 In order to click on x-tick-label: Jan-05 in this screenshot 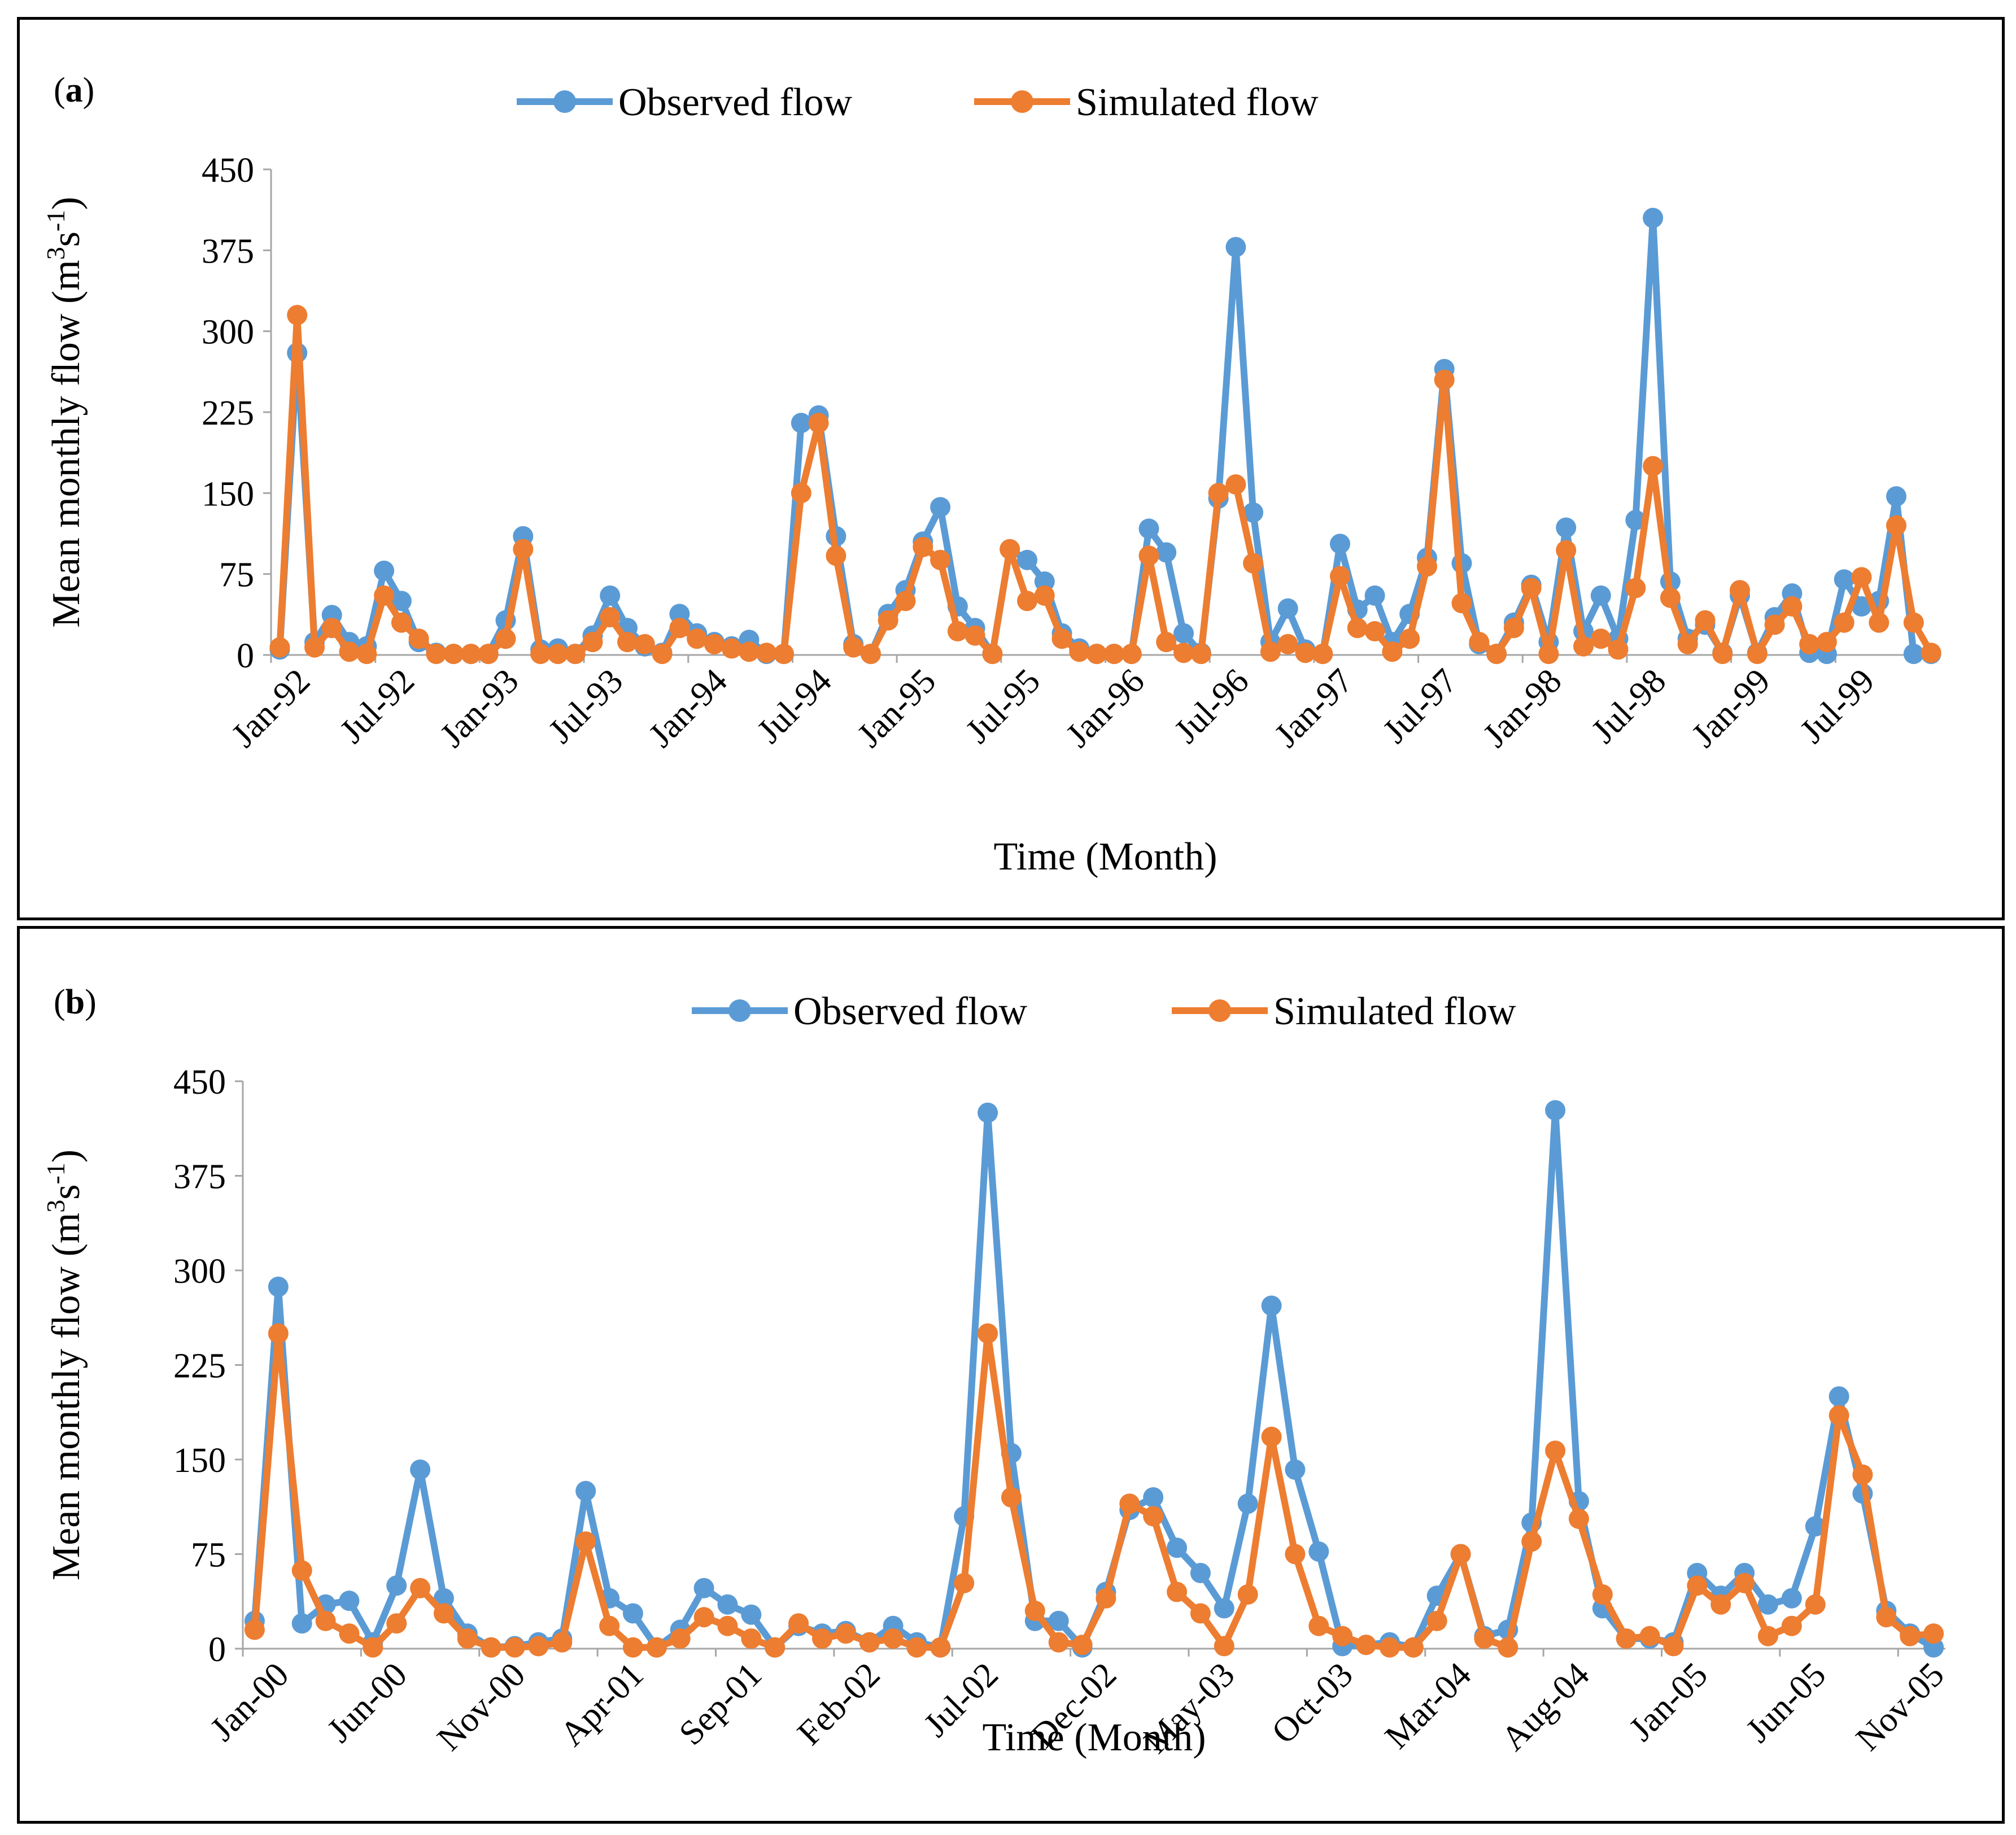, I will do `click(1668, 1702)`.